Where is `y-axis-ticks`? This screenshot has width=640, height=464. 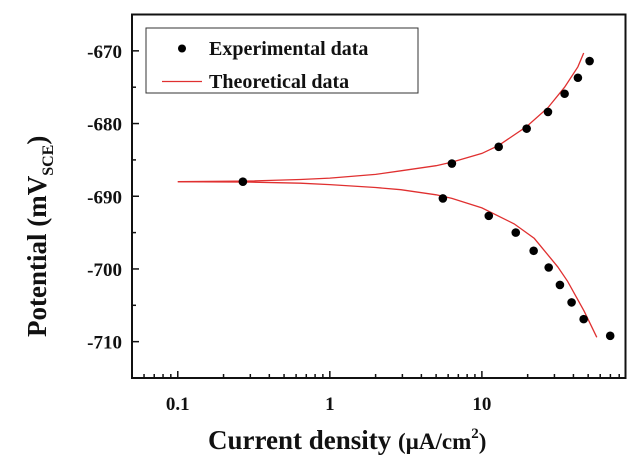
y-axis-ticks is located at coordinates (135, 196).